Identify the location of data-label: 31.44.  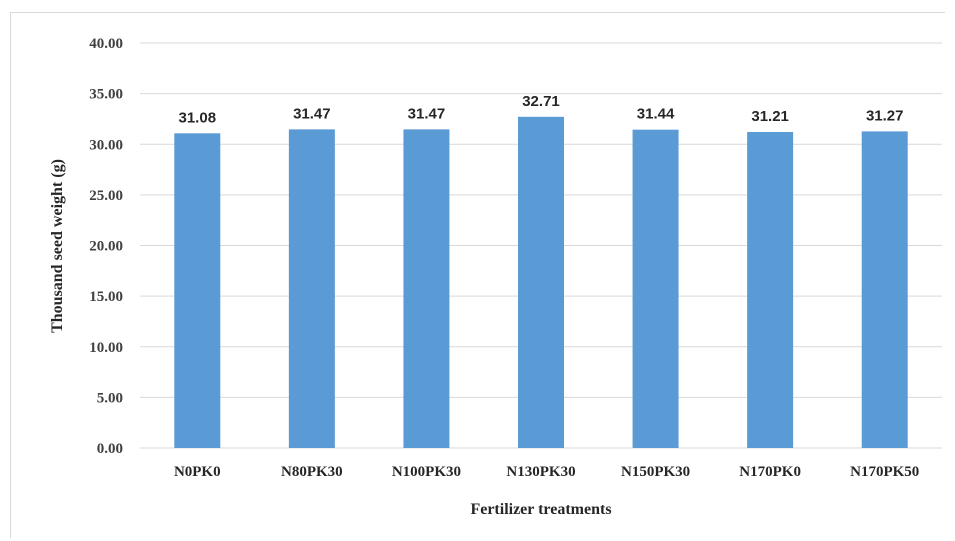
(656, 114).